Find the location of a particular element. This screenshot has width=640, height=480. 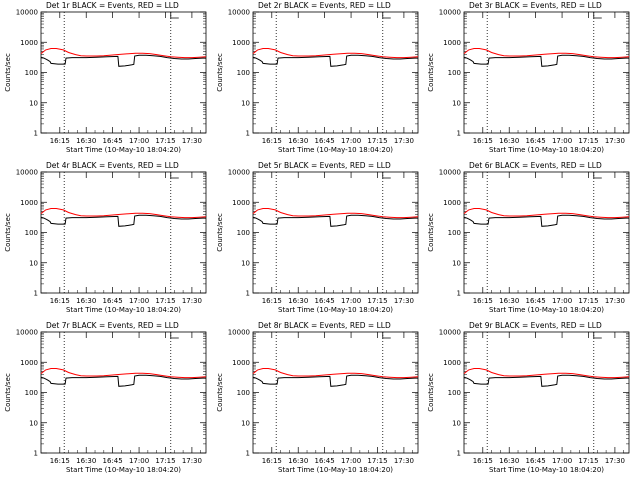

panel-title: Det 7r BLACK = Events, RED = LLD is located at coordinates (112, 325).